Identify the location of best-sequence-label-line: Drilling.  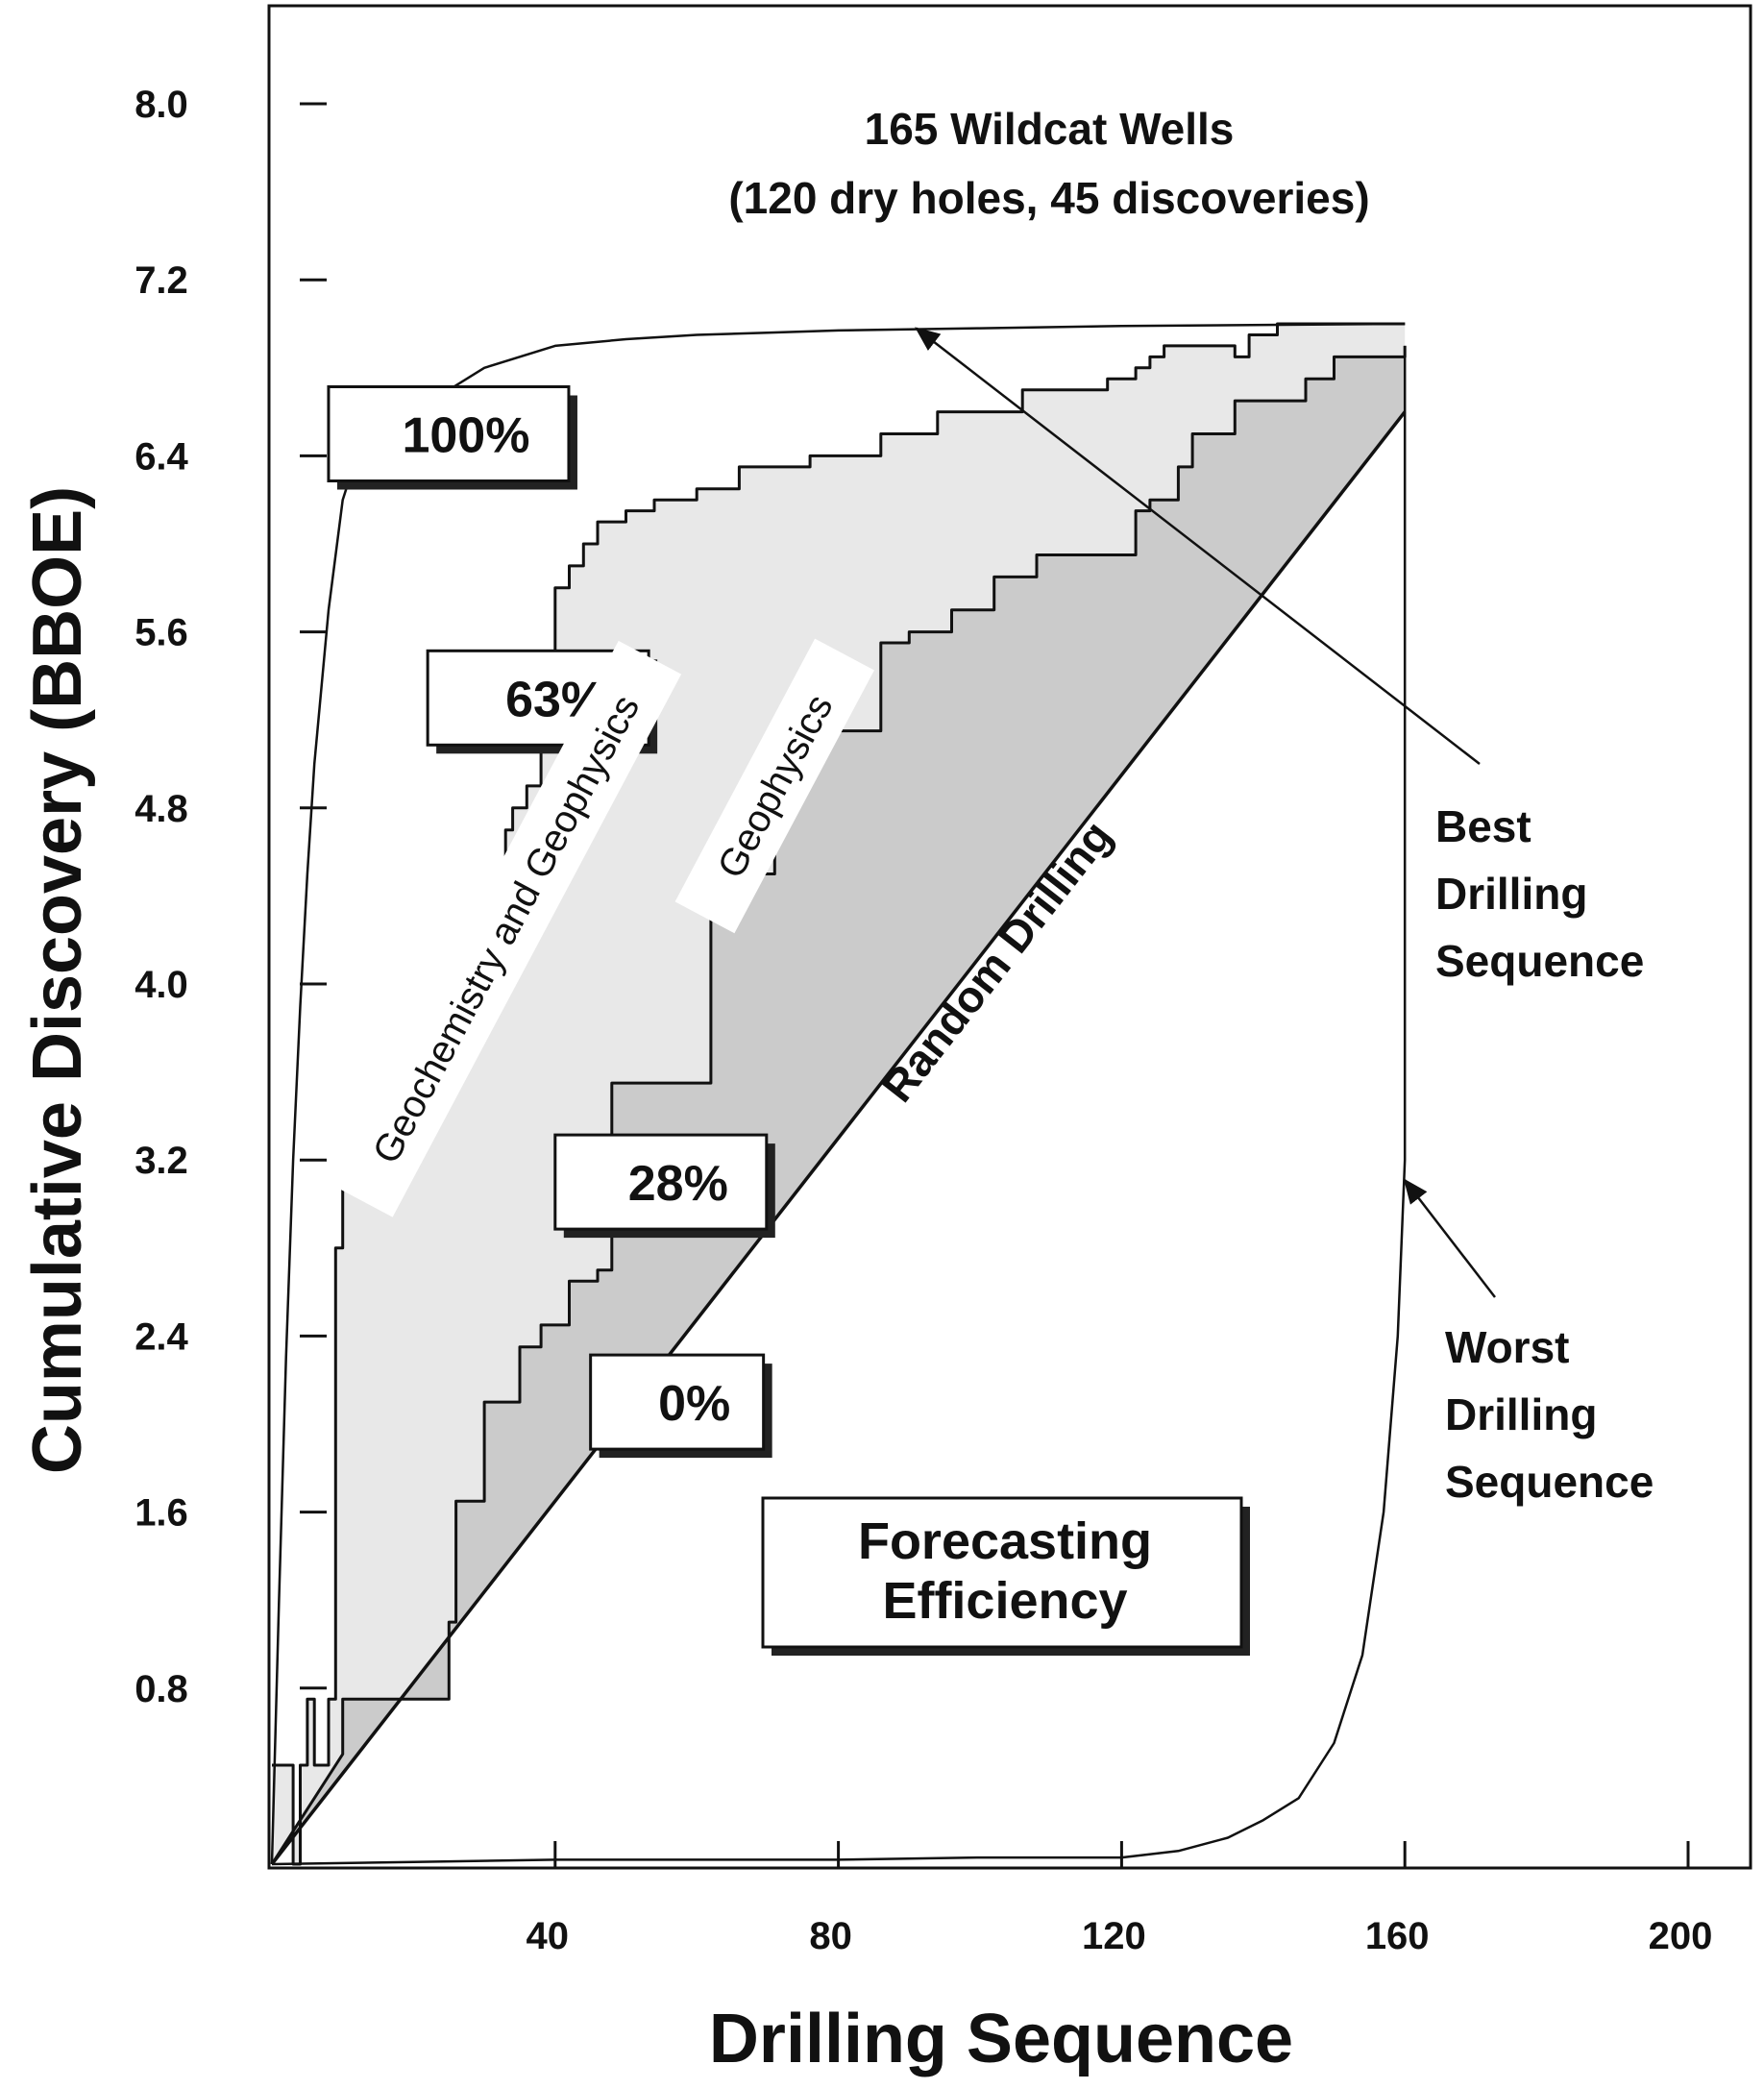
(1511, 894).